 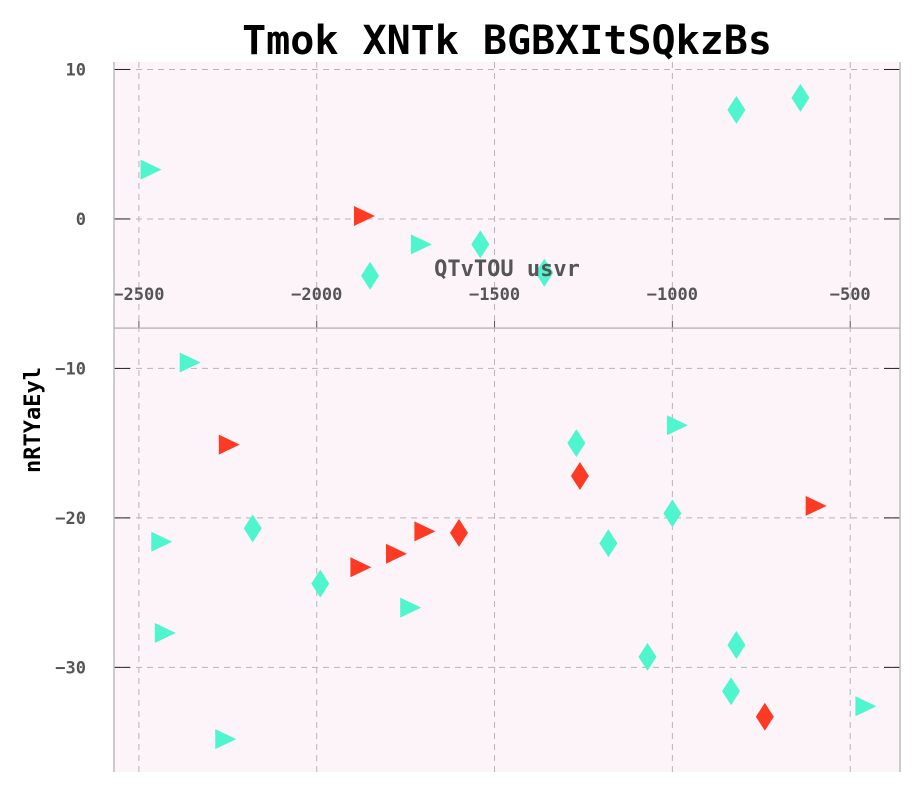 I want to click on x-axis-label: QTvTOU usvr, so click(x=507, y=269).